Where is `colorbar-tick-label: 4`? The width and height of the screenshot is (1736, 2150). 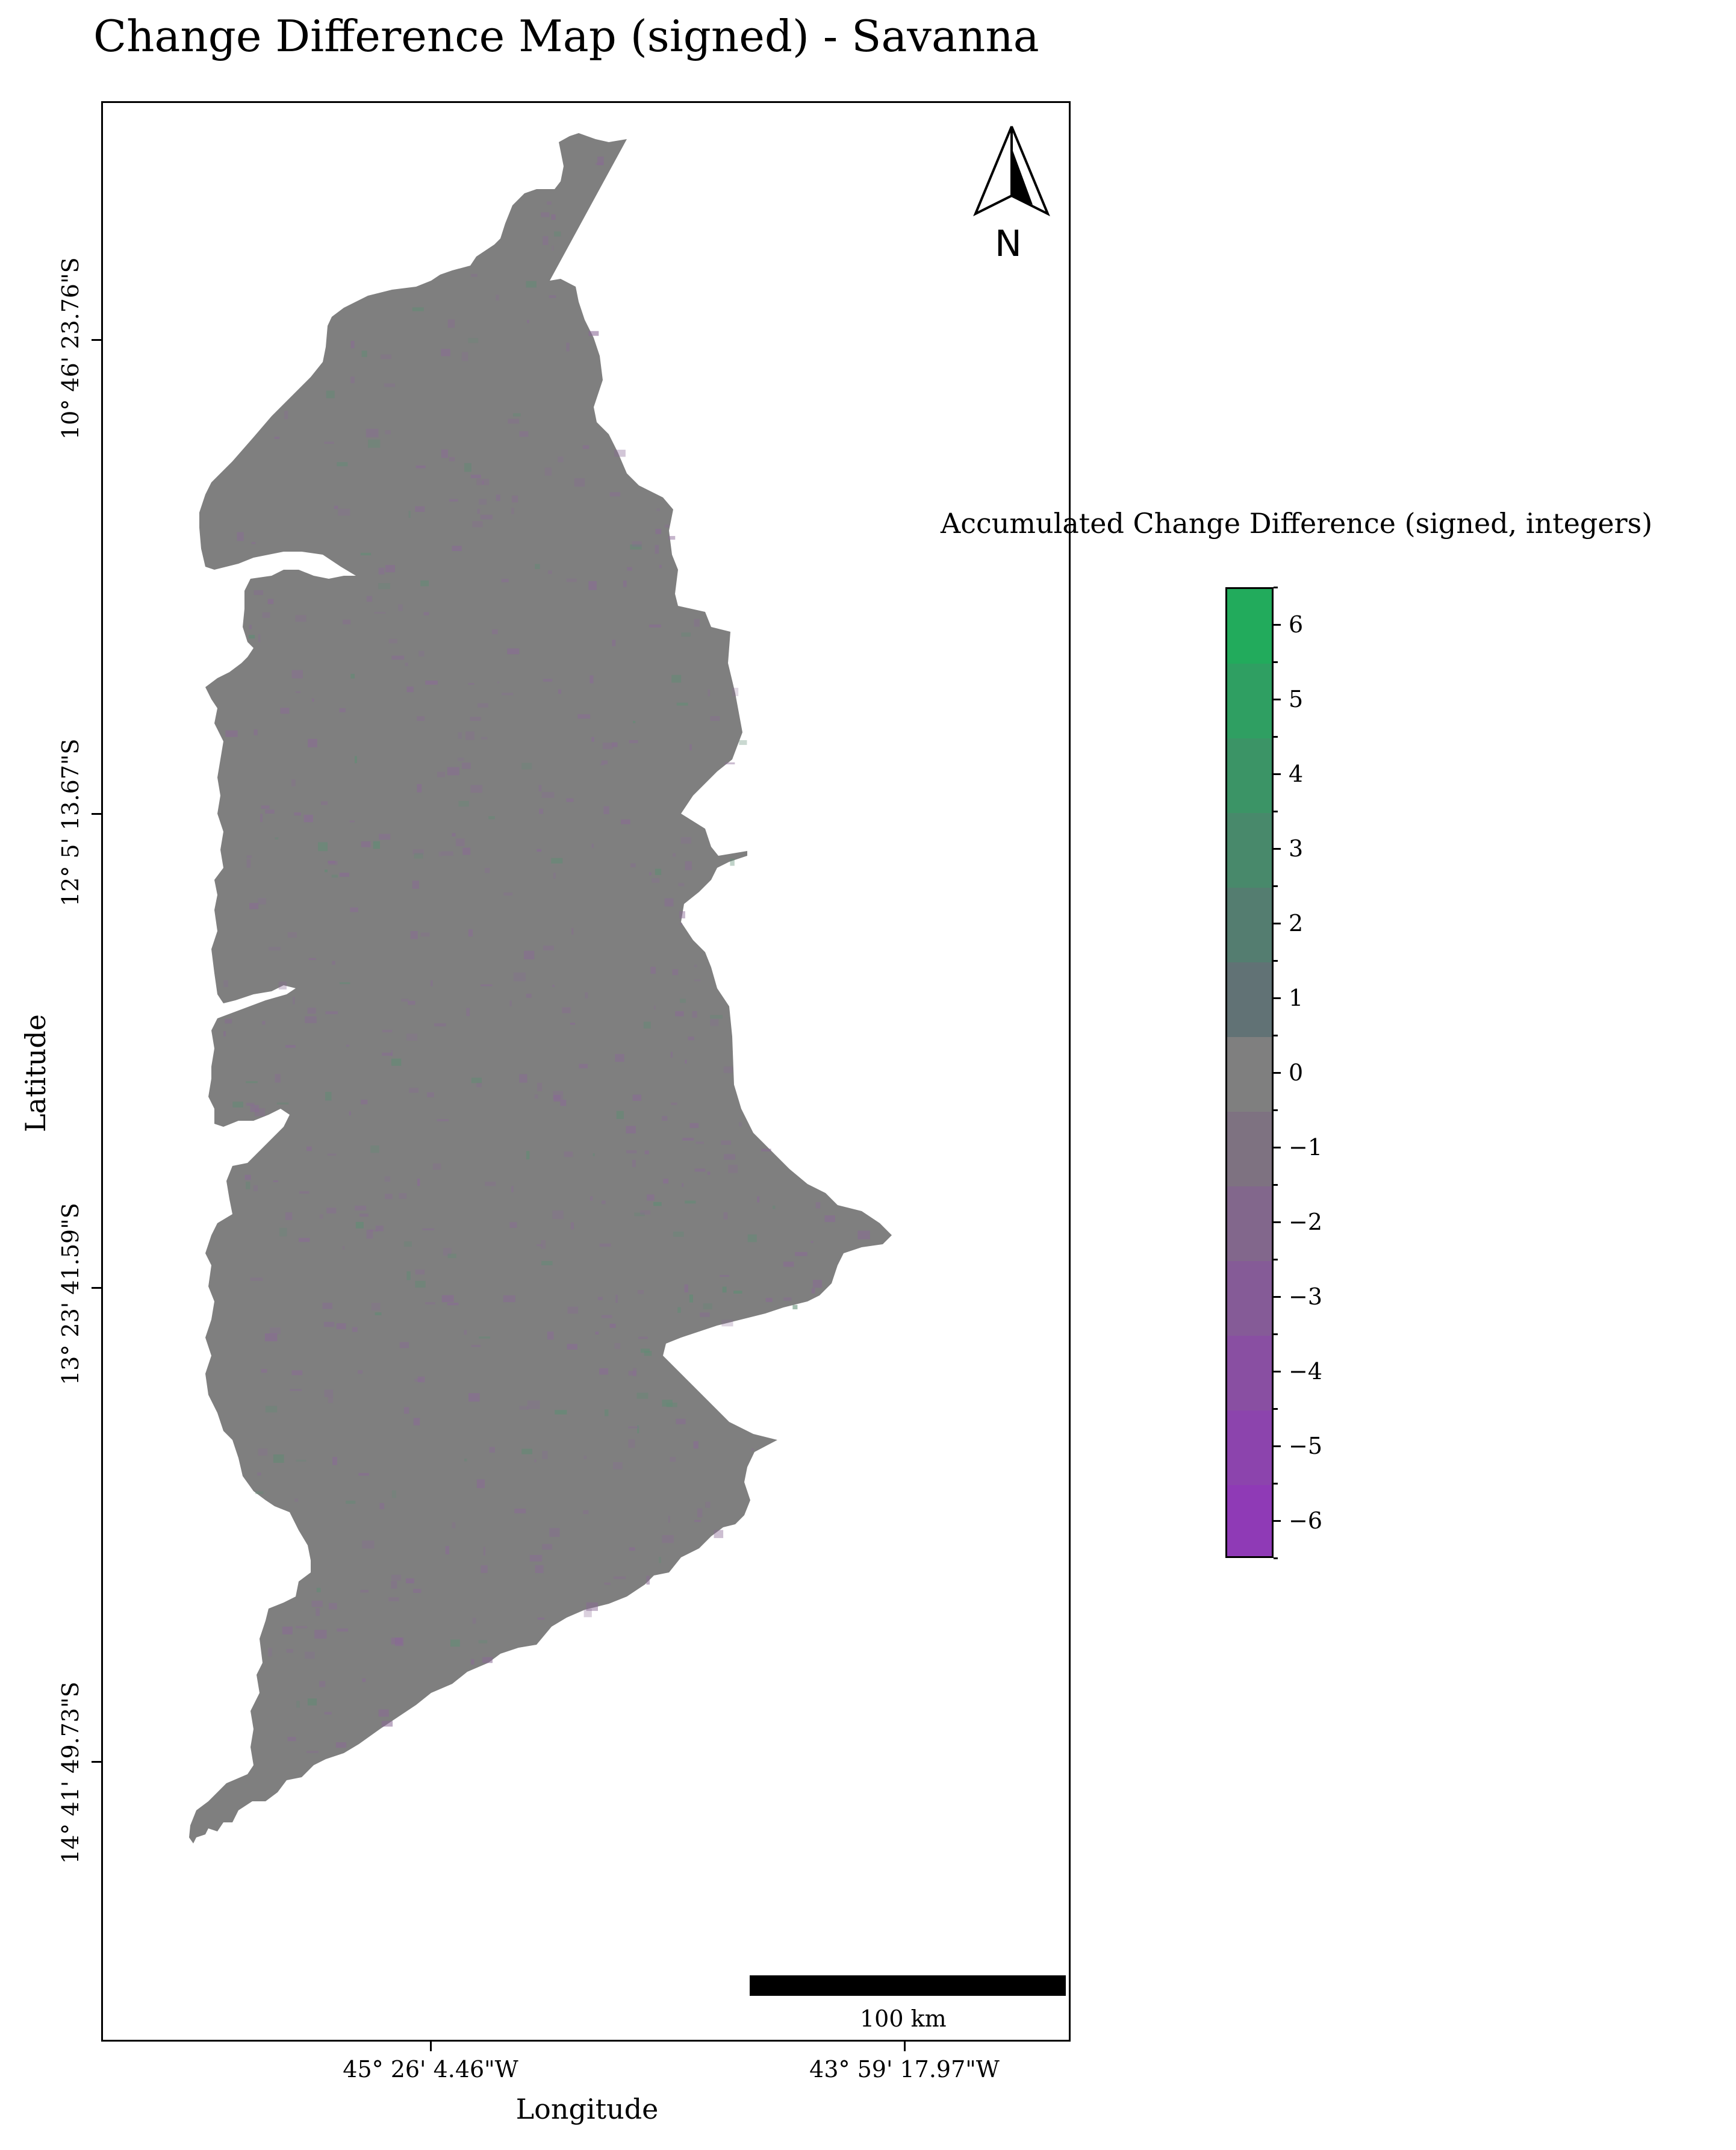 colorbar-tick-label: 4 is located at coordinates (1297, 774).